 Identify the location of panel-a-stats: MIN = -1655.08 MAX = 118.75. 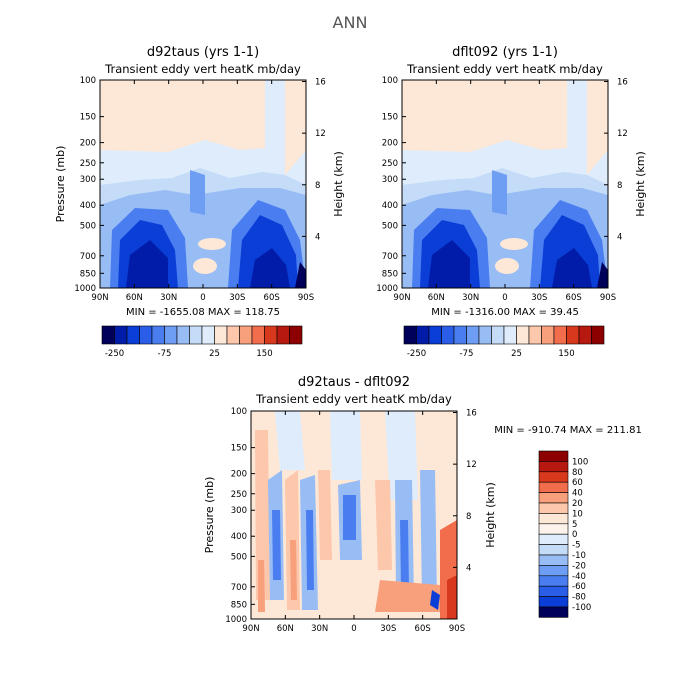
(203, 312).